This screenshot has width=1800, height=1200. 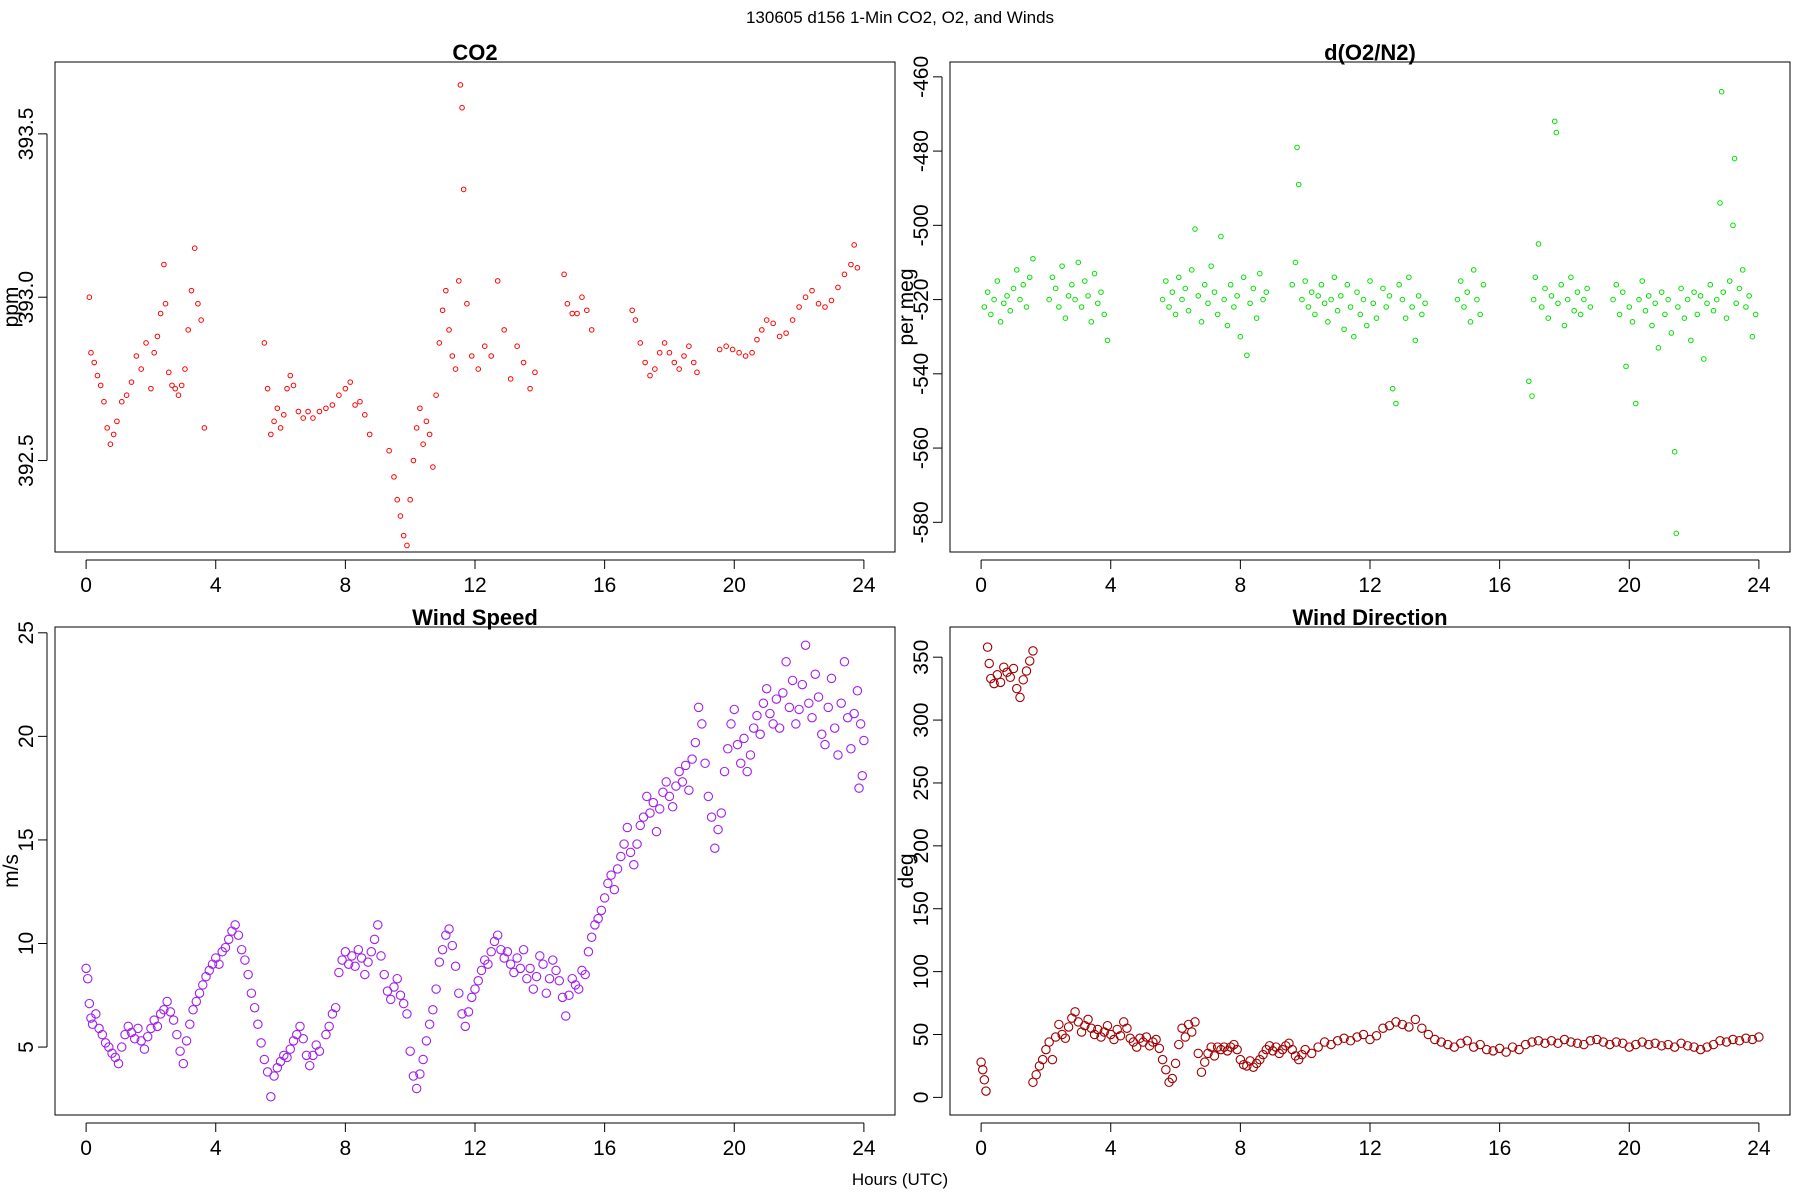 I want to click on x-tick-label: 8, so click(x=1241, y=585).